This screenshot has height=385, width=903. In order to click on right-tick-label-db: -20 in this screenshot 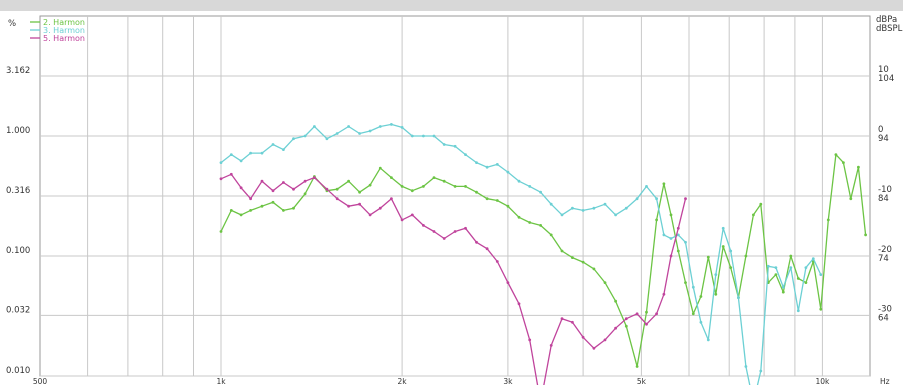, I will do `click(885, 250)`.